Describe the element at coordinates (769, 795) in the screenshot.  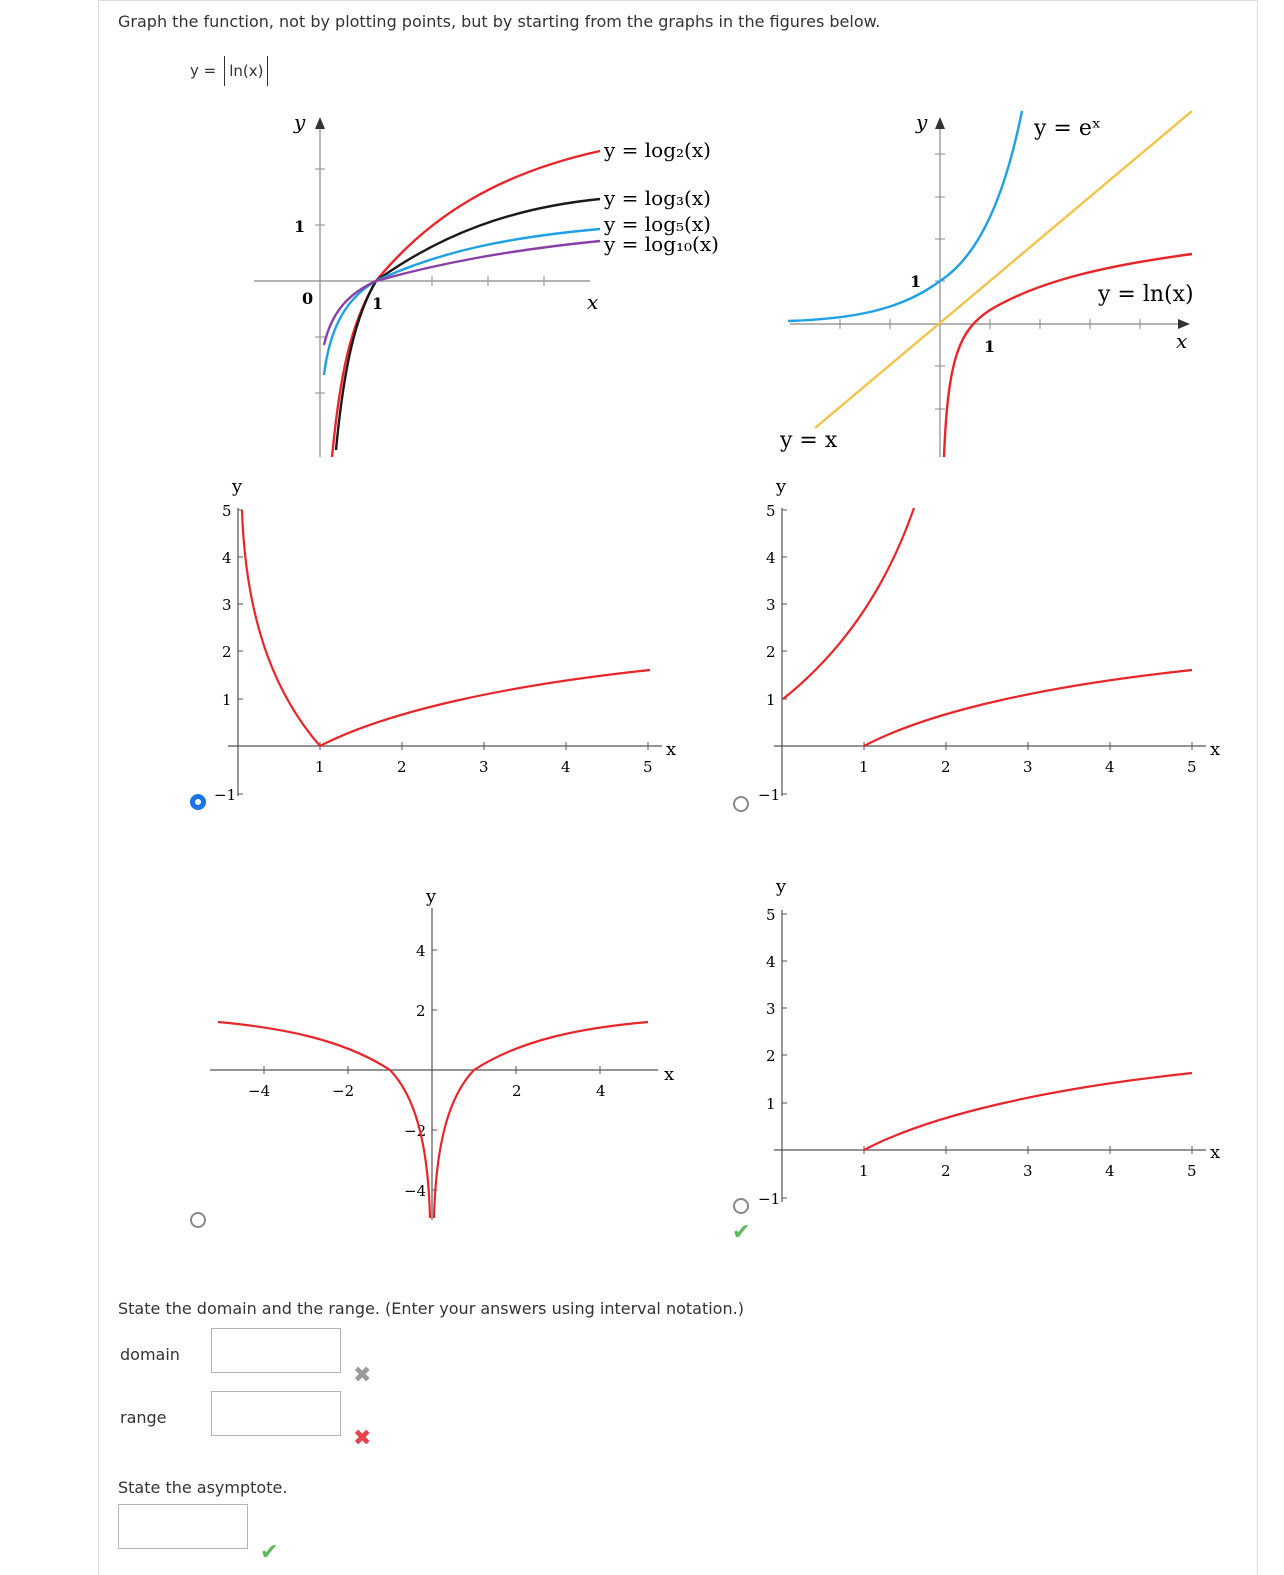
I see `option-b-y-tick: −1` at that location.